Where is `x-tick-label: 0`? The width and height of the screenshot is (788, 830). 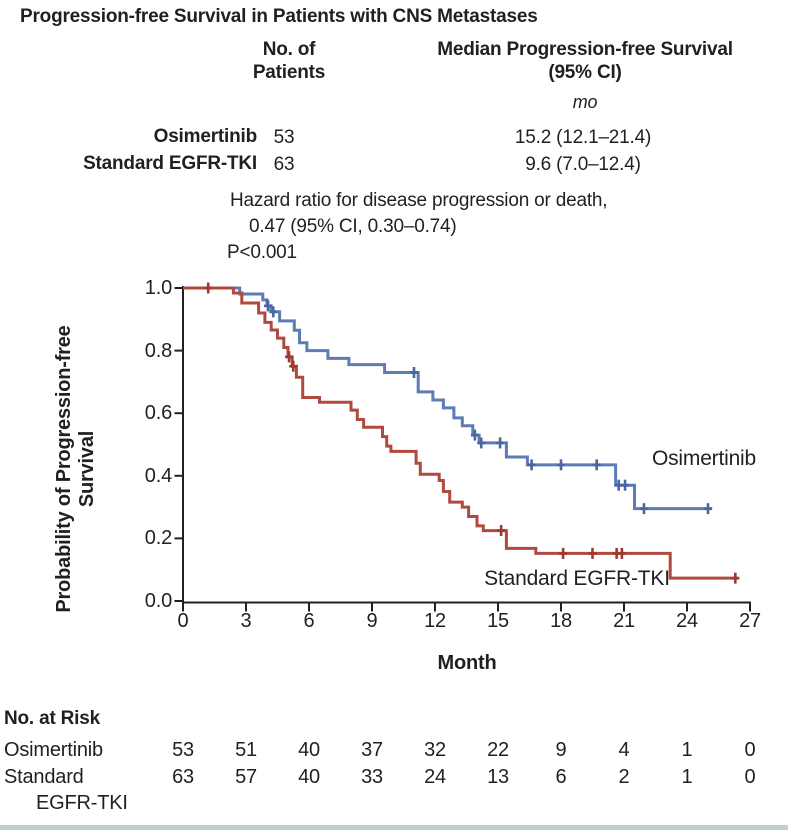
x-tick-label: 0 is located at coordinates (183, 621).